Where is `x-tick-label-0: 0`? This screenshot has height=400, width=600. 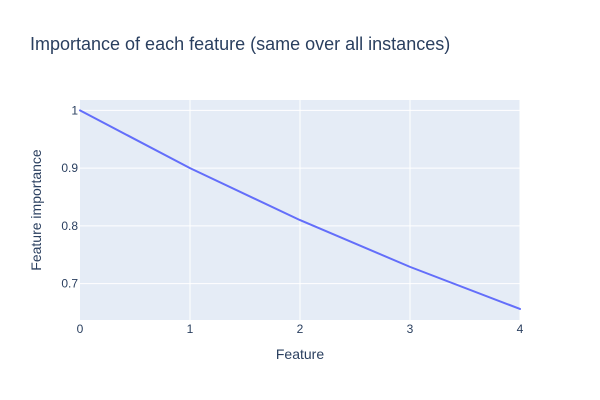
x-tick-label-0: 0 is located at coordinates (80, 329).